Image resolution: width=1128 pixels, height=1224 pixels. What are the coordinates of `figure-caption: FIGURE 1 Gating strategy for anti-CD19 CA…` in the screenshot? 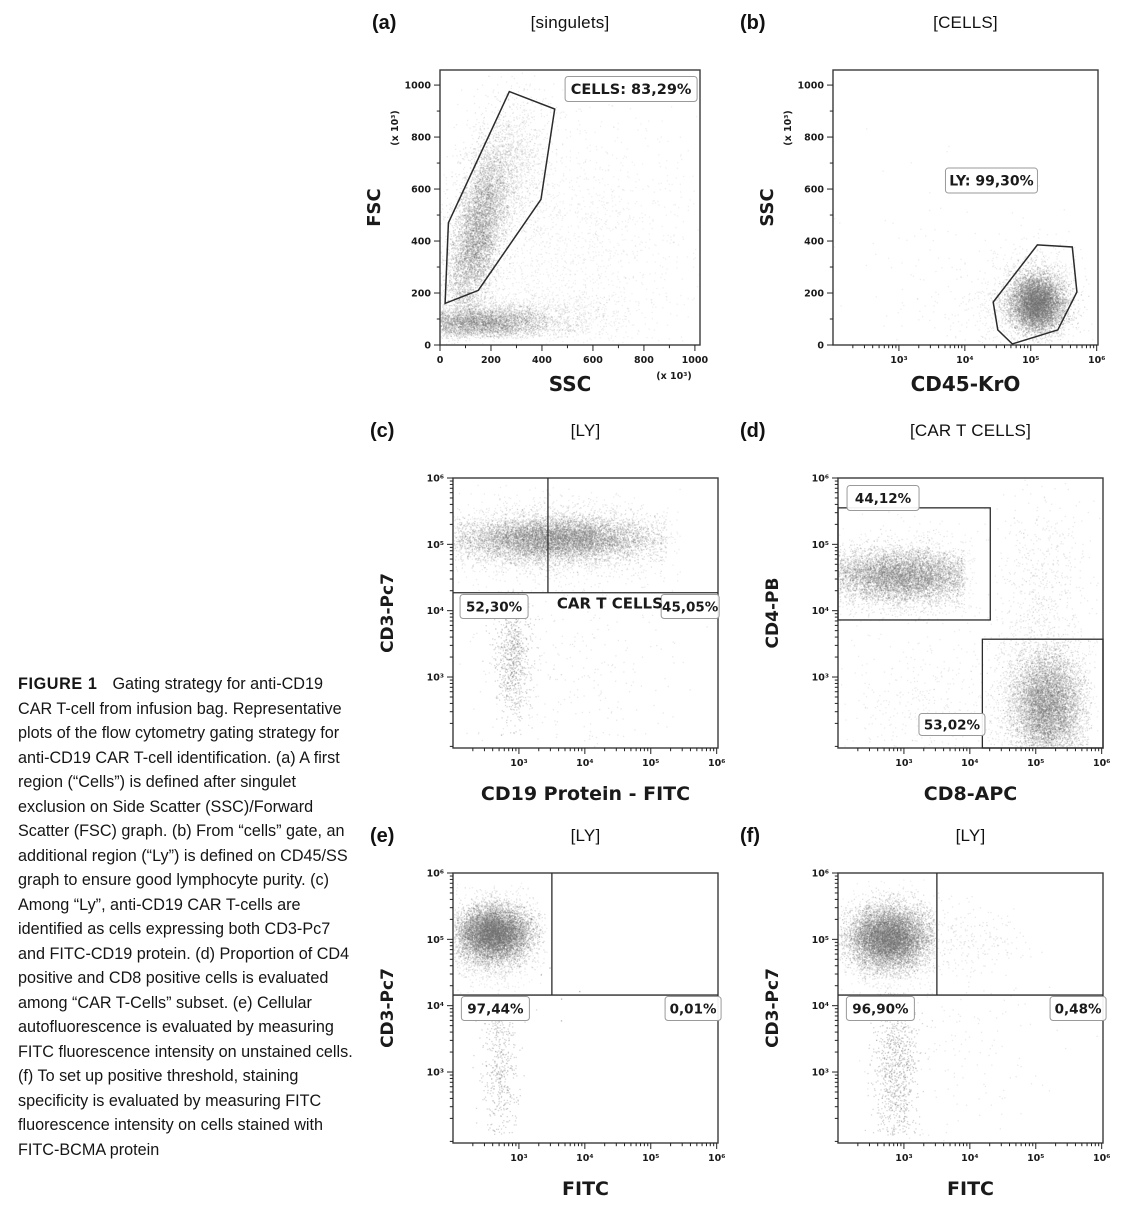 It's located at (188, 917).